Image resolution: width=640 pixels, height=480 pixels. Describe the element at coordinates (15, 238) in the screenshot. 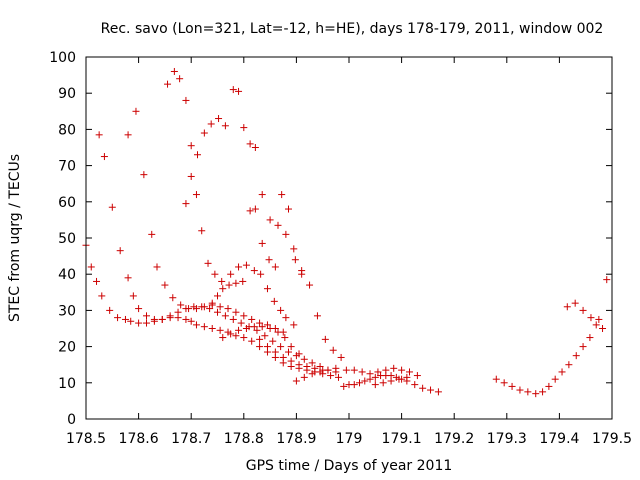

I see `y-axis-label: STEC from uqrg / TECUs` at that location.